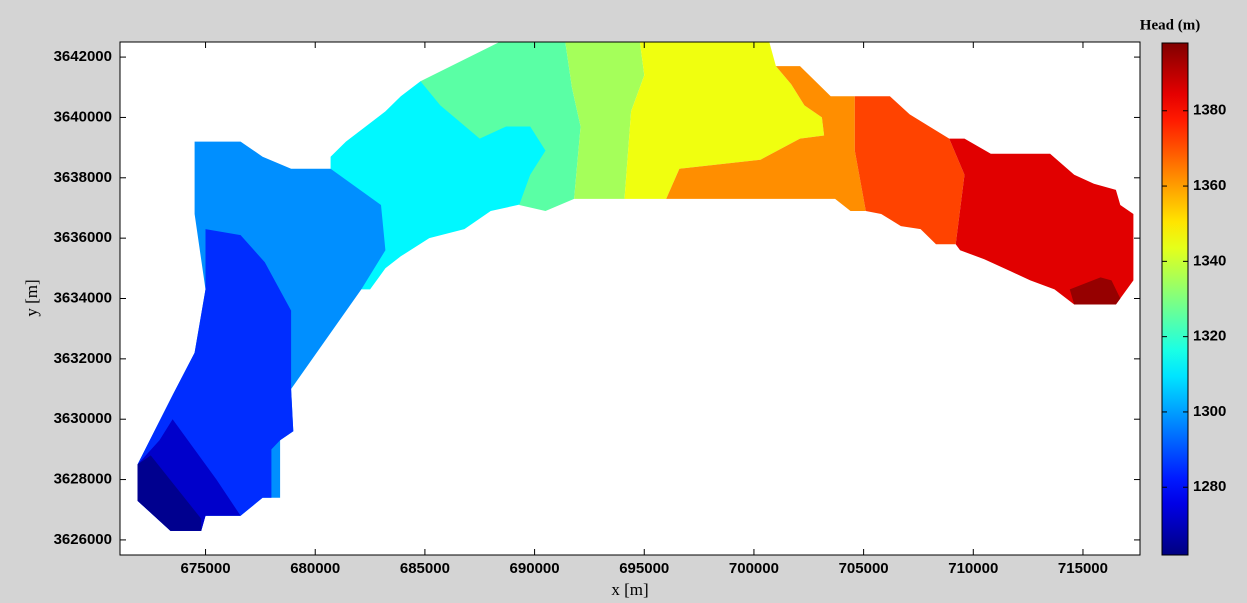 The image size is (1247, 603). What do you see at coordinates (1175, 299) in the screenshot?
I see `colorbar` at bounding box center [1175, 299].